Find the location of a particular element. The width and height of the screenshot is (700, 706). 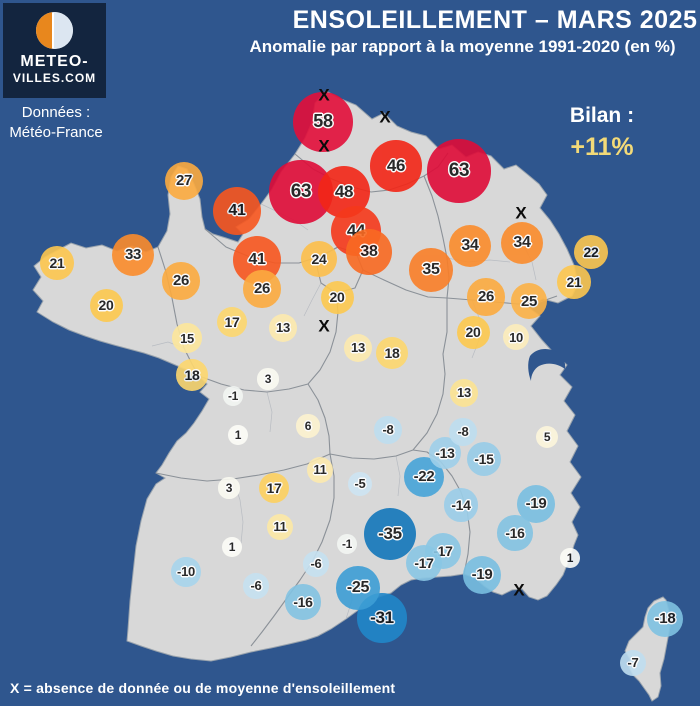

source-line1: Données : is located at coordinates (56, 112).